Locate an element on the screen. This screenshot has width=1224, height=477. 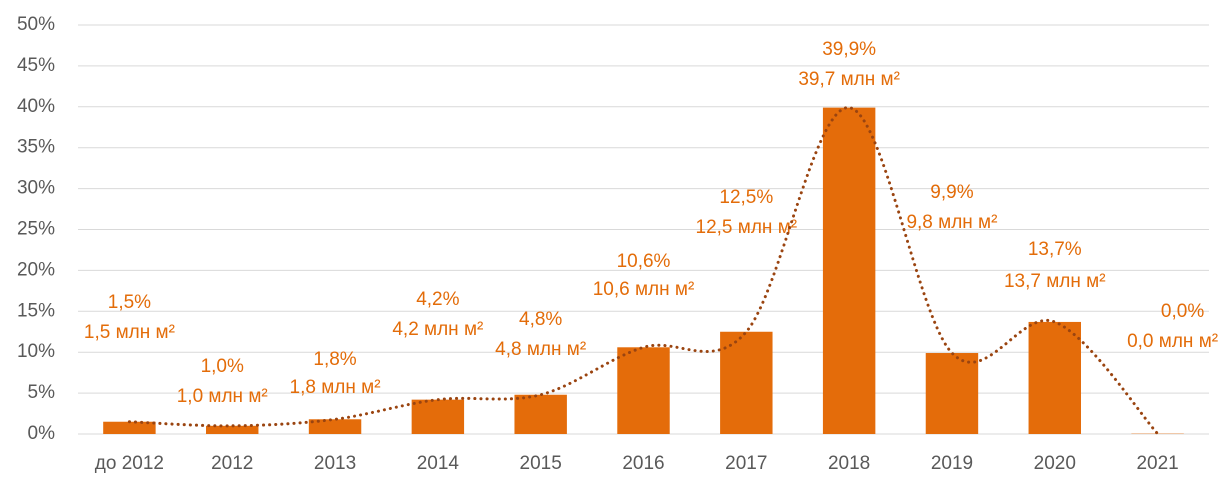
data-label: 9,9% is located at coordinates (951, 192).